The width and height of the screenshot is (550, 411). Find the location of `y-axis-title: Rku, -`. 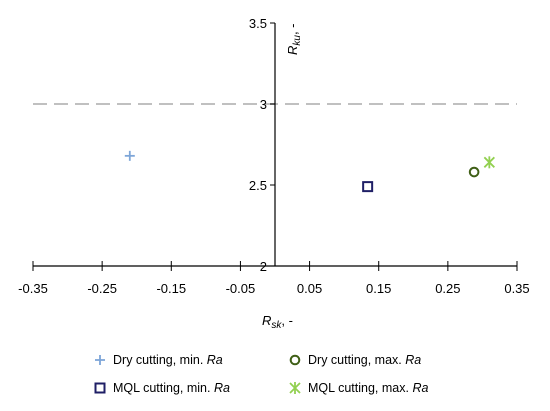

y-axis-title: Rku, - is located at coordinates (294, 39).